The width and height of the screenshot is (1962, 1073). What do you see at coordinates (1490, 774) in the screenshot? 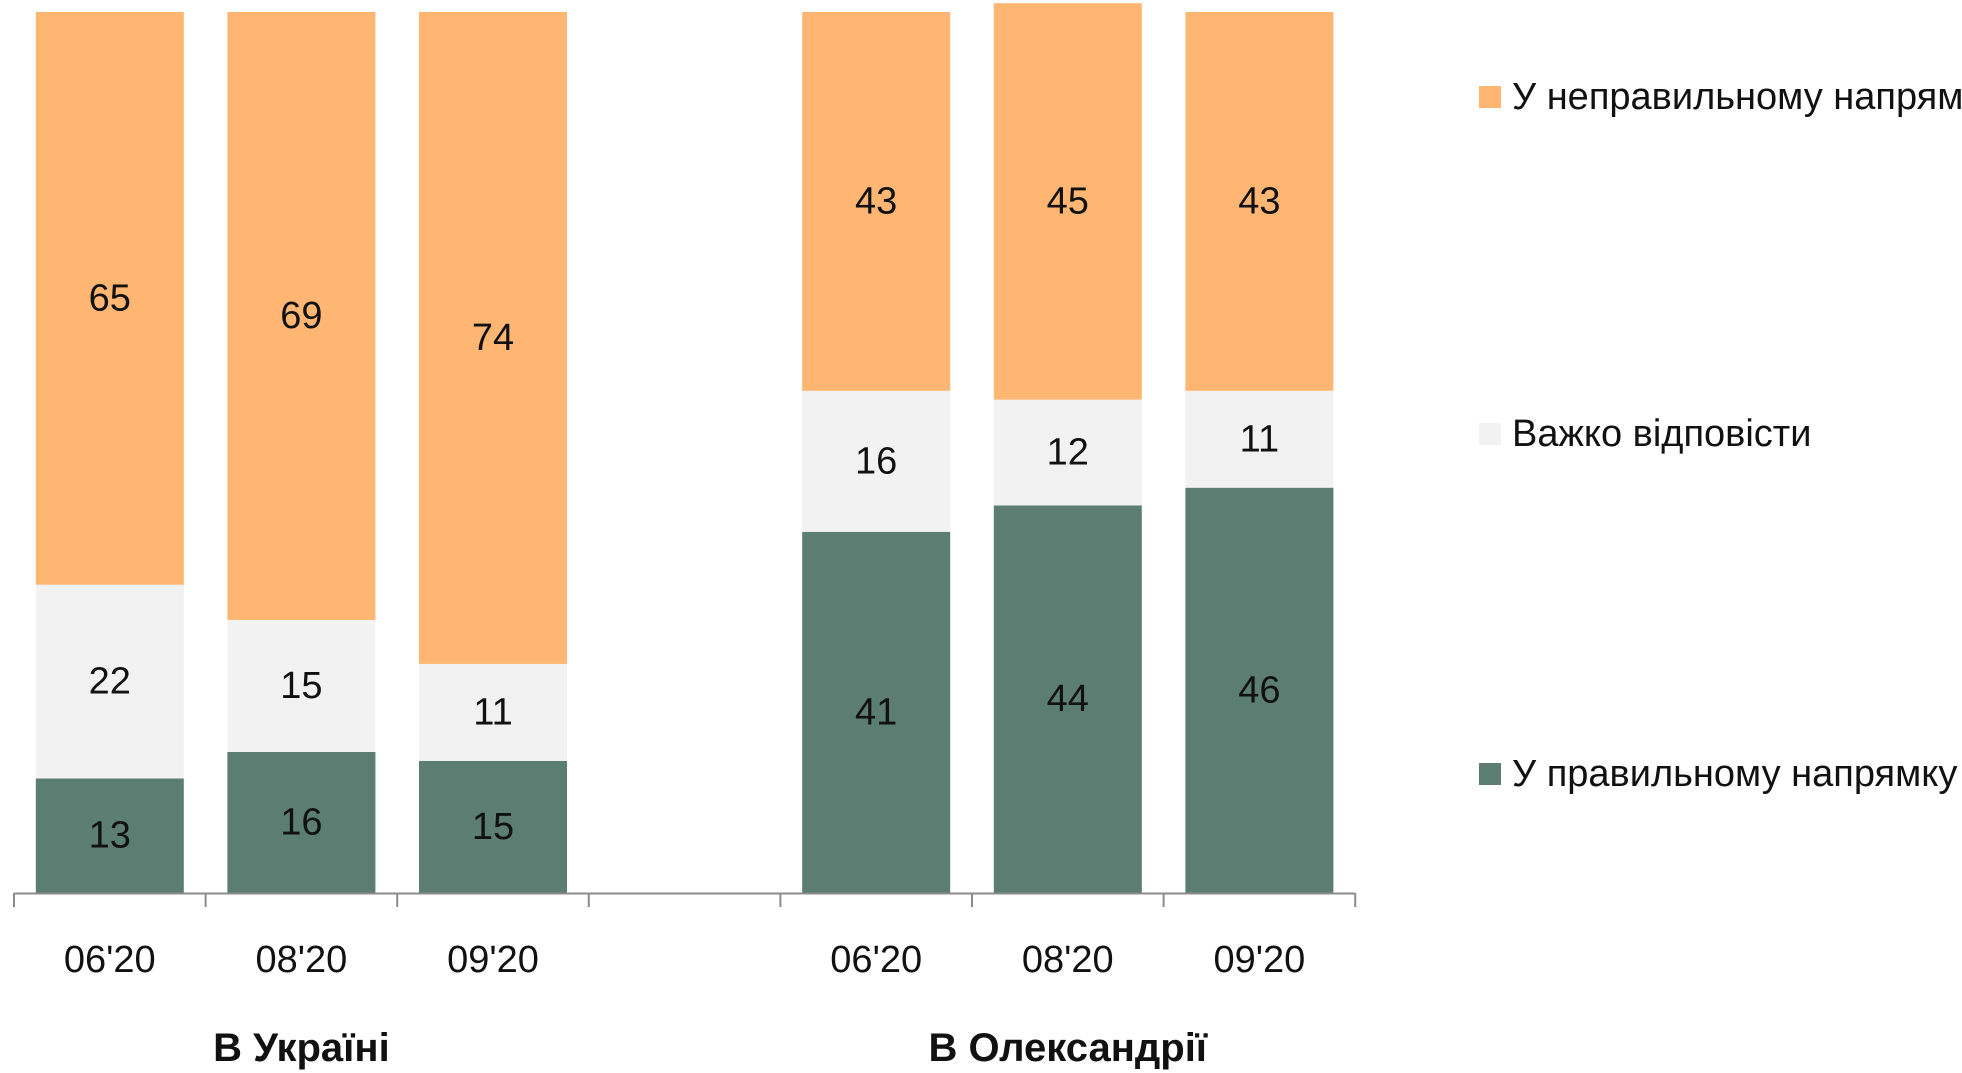
I see `legend-swatch-right-direction` at bounding box center [1490, 774].